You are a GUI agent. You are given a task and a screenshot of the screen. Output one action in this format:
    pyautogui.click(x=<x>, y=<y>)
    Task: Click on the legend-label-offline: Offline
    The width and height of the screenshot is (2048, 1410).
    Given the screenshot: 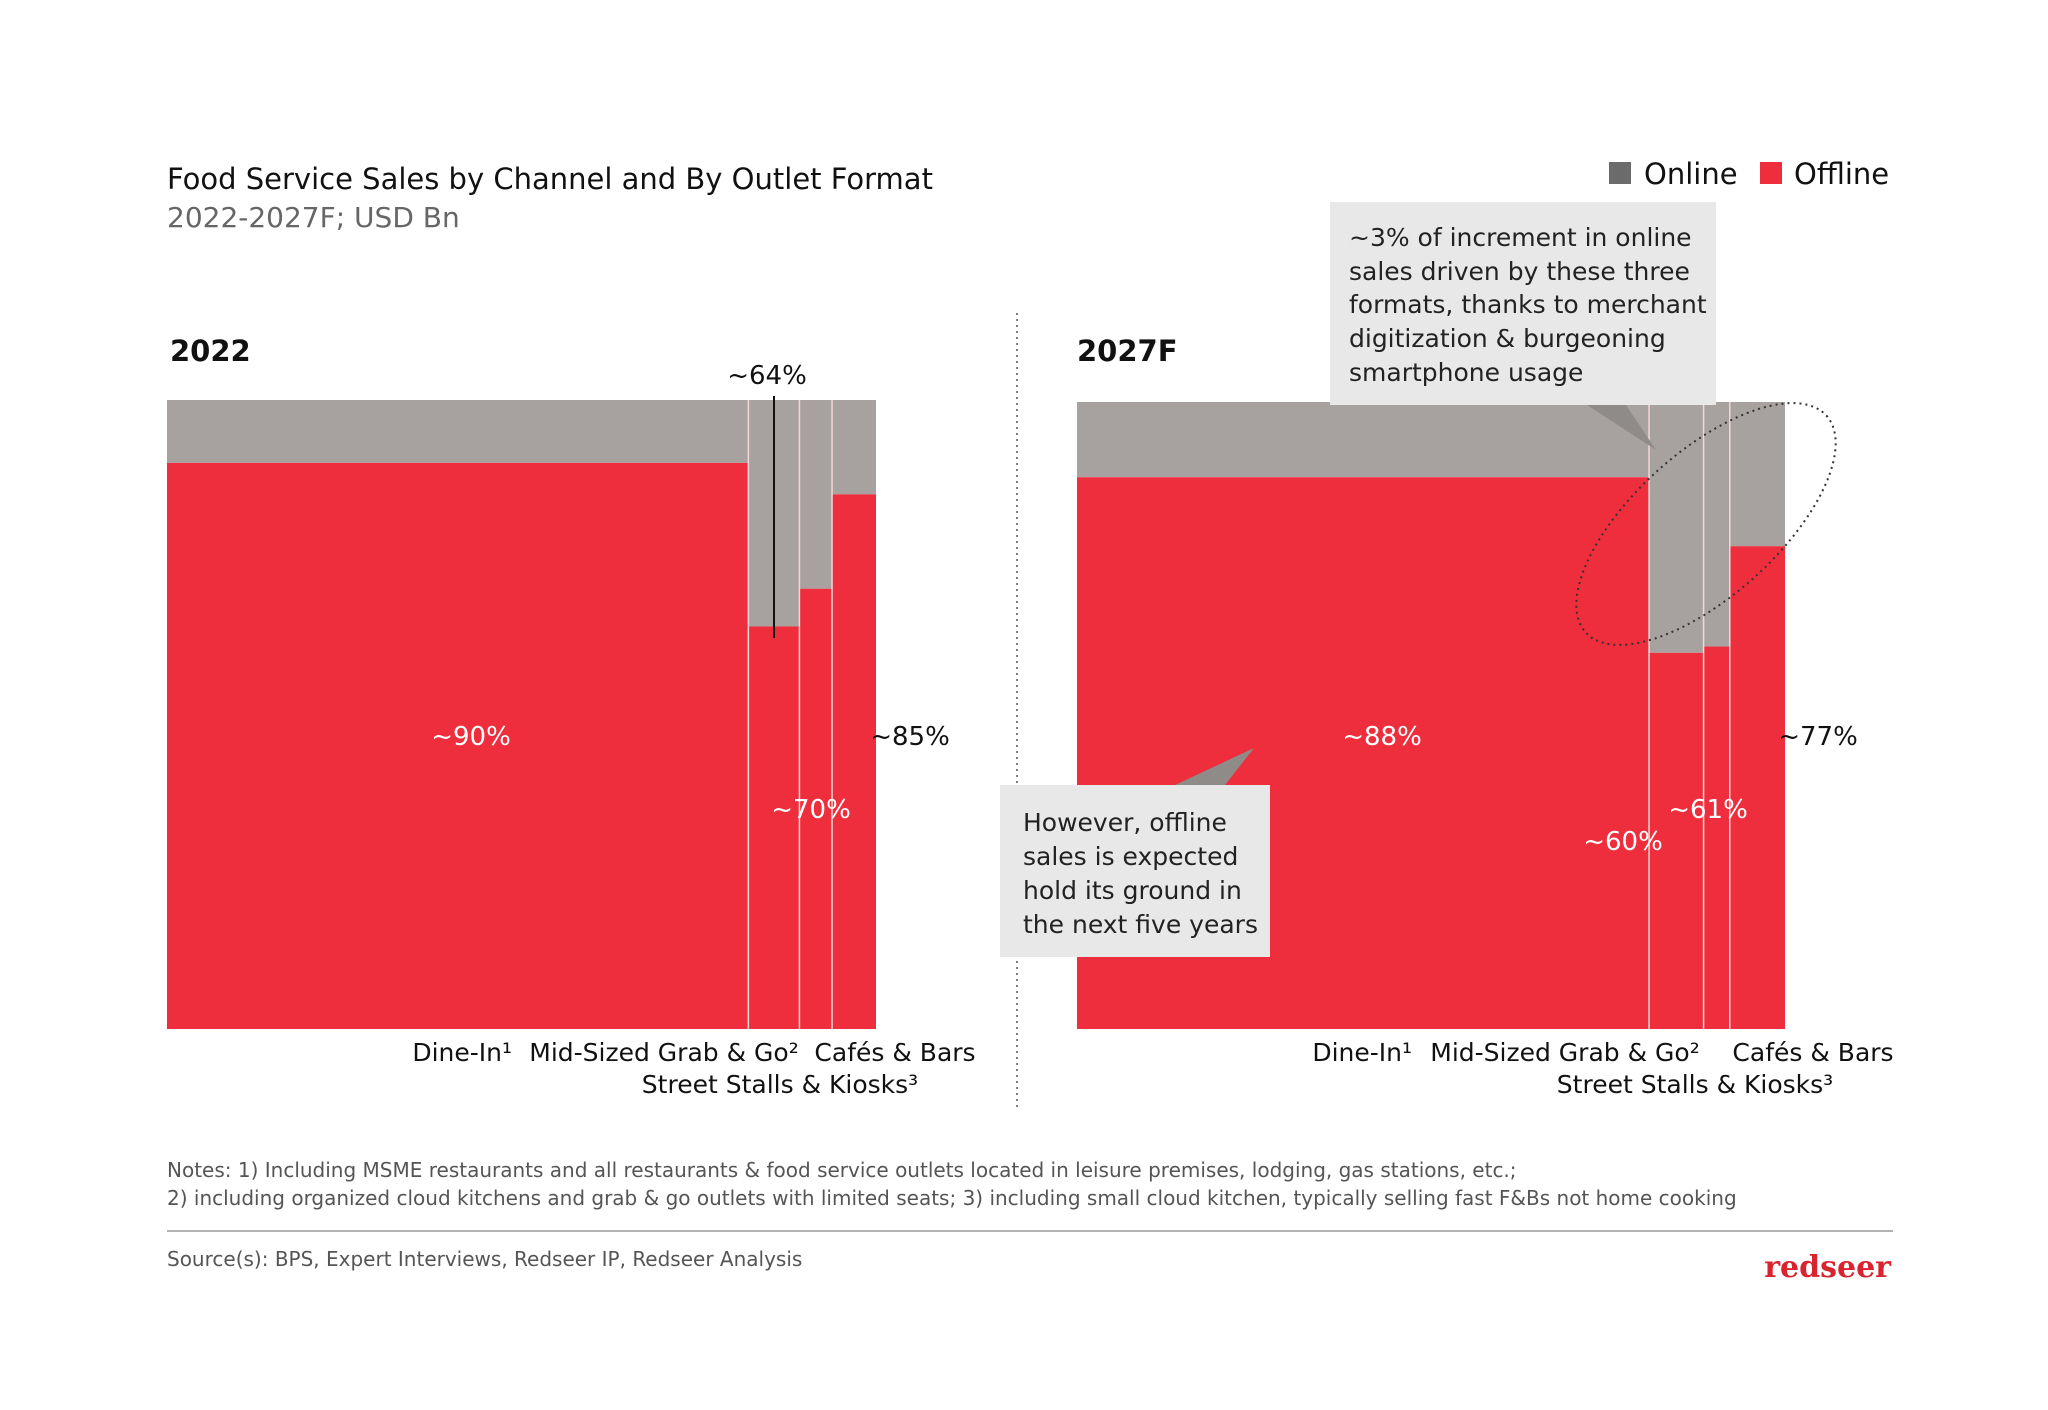 What is the action you would take?
    pyautogui.click(x=1841, y=174)
    